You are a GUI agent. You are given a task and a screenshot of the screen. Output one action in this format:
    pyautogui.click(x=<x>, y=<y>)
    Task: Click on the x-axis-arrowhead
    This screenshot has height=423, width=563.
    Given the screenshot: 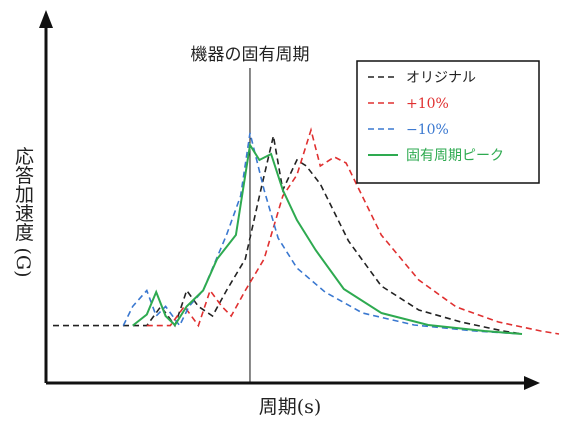 What is the action you would take?
    pyautogui.click(x=532, y=383)
    